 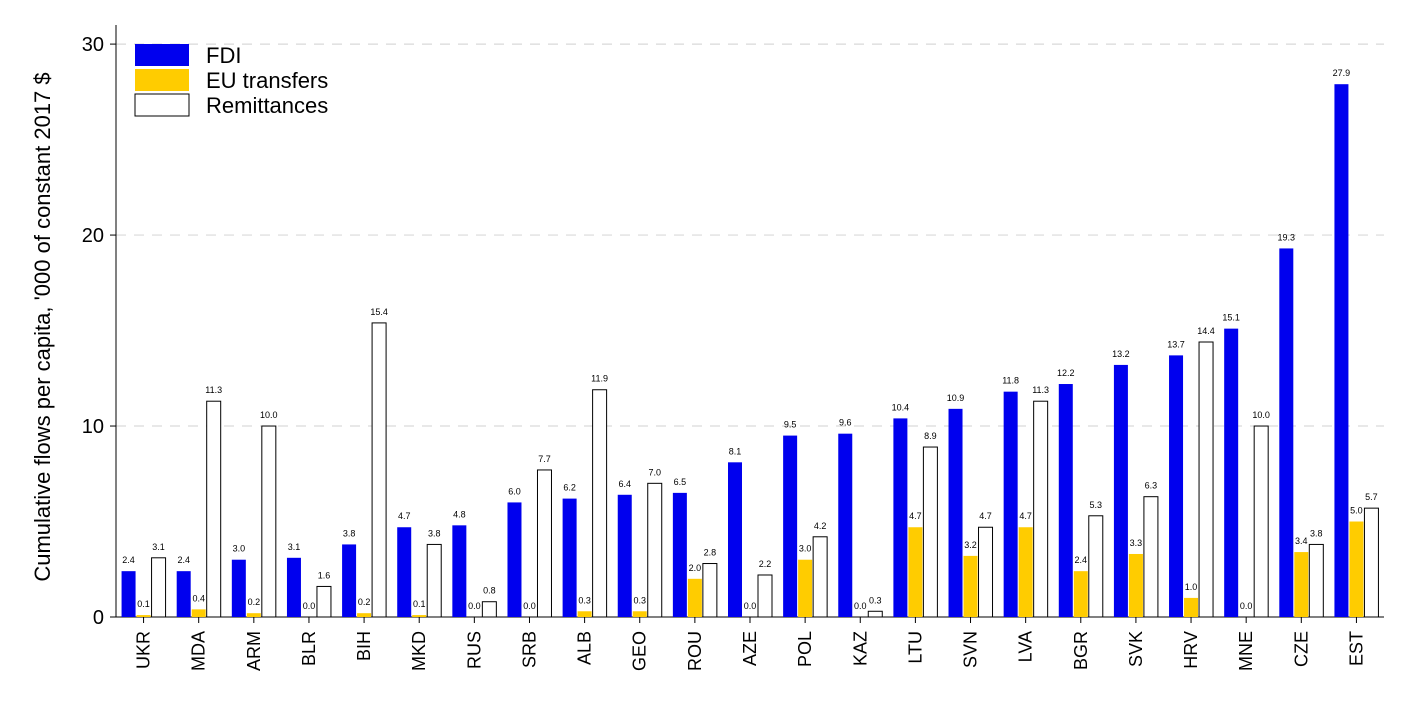 What do you see at coordinates (845, 423) in the screenshot?
I see `data-label: 9.6` at bounding box center [845, 423].